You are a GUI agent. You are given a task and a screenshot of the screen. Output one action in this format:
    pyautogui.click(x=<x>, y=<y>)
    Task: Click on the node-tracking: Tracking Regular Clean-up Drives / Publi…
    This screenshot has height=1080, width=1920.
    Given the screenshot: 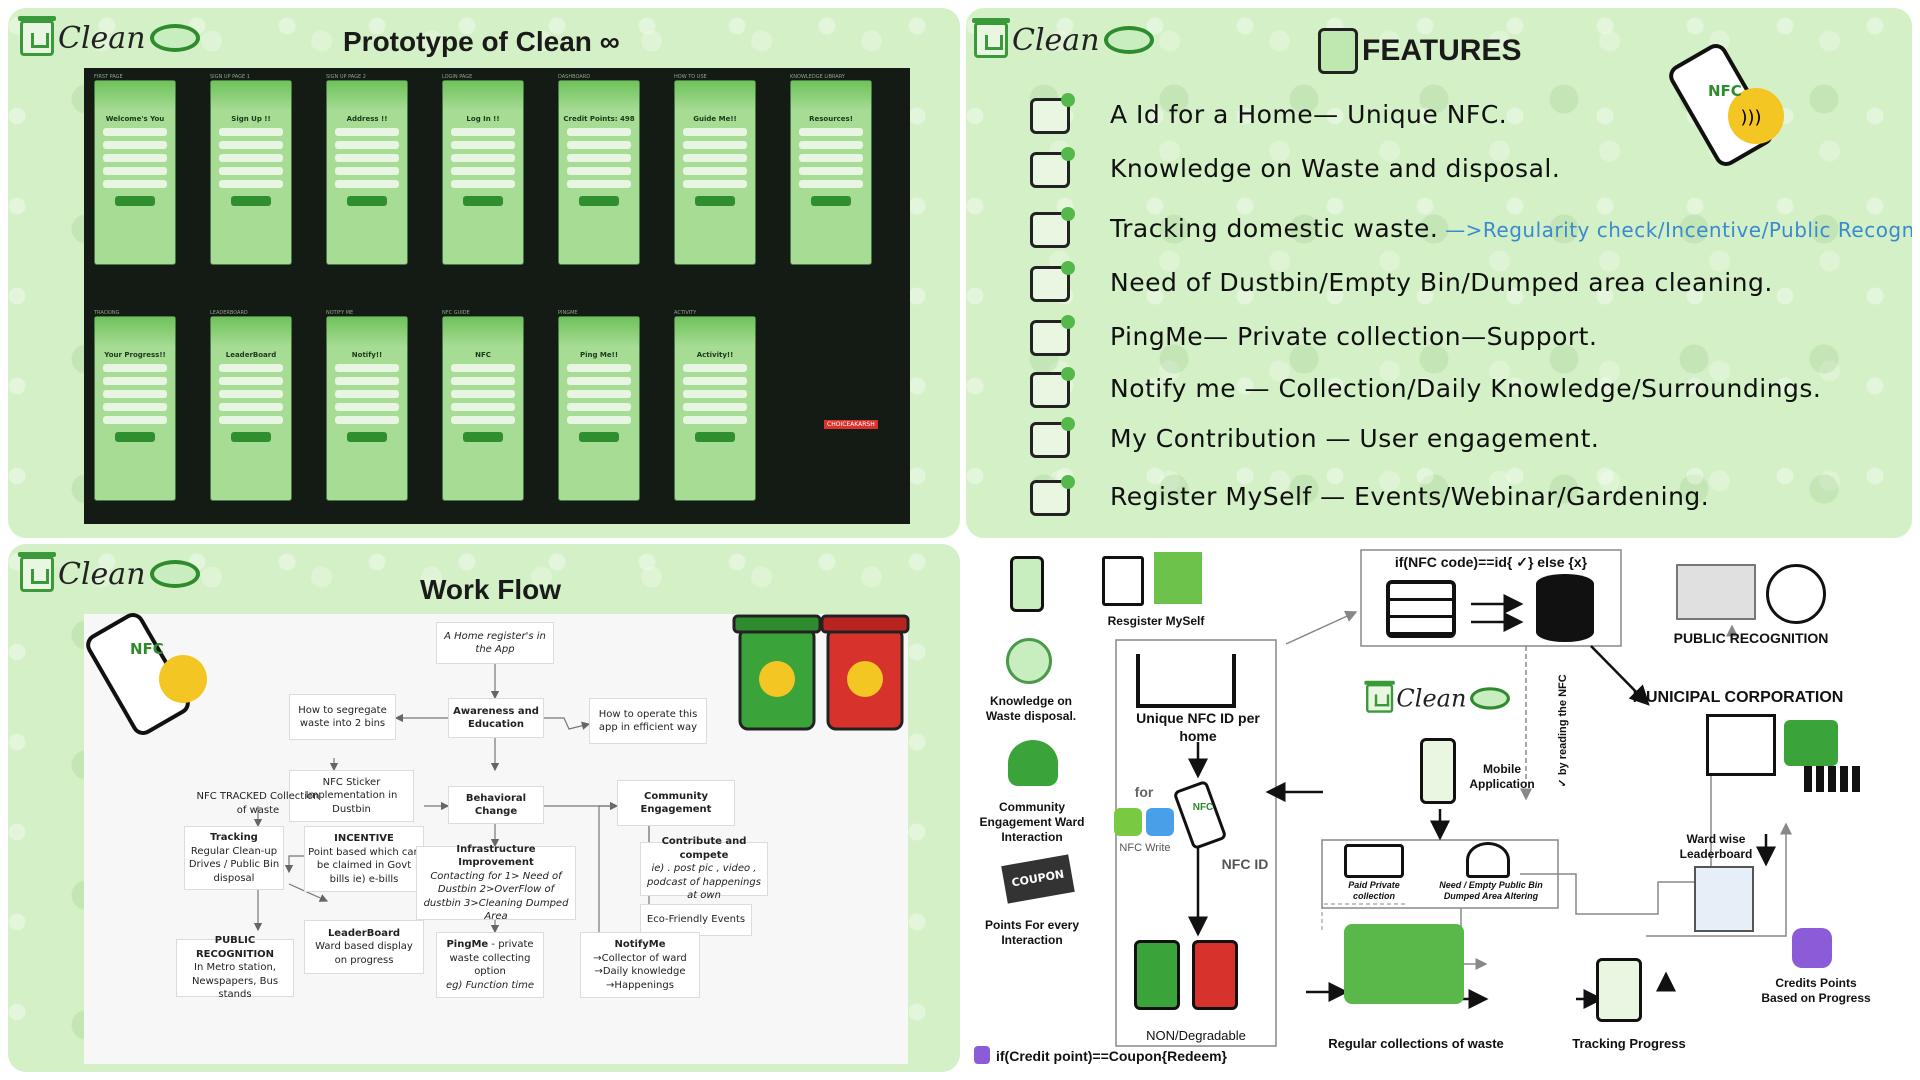 What is the action you would take?
    pyautogui.click(x=234, y=858)
    